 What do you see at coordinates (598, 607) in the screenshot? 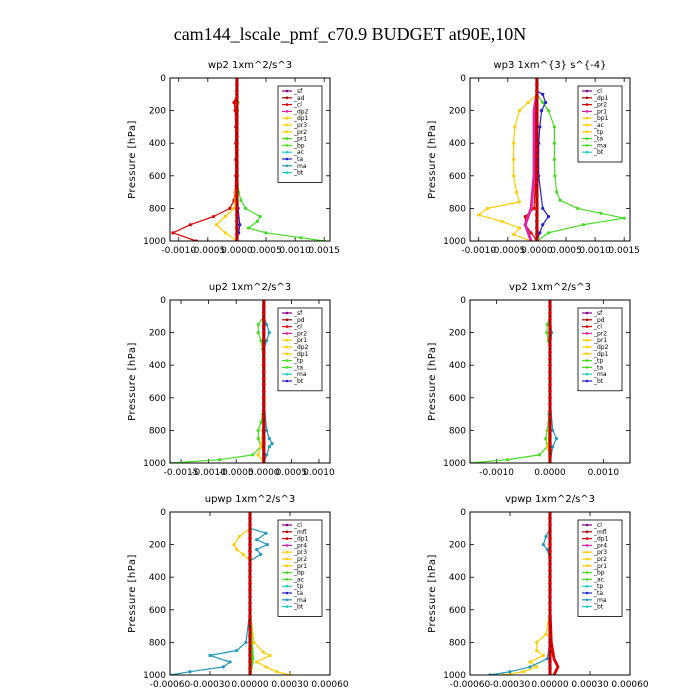
I see `legend-entry: _bt` at bounding box center [598, 607].